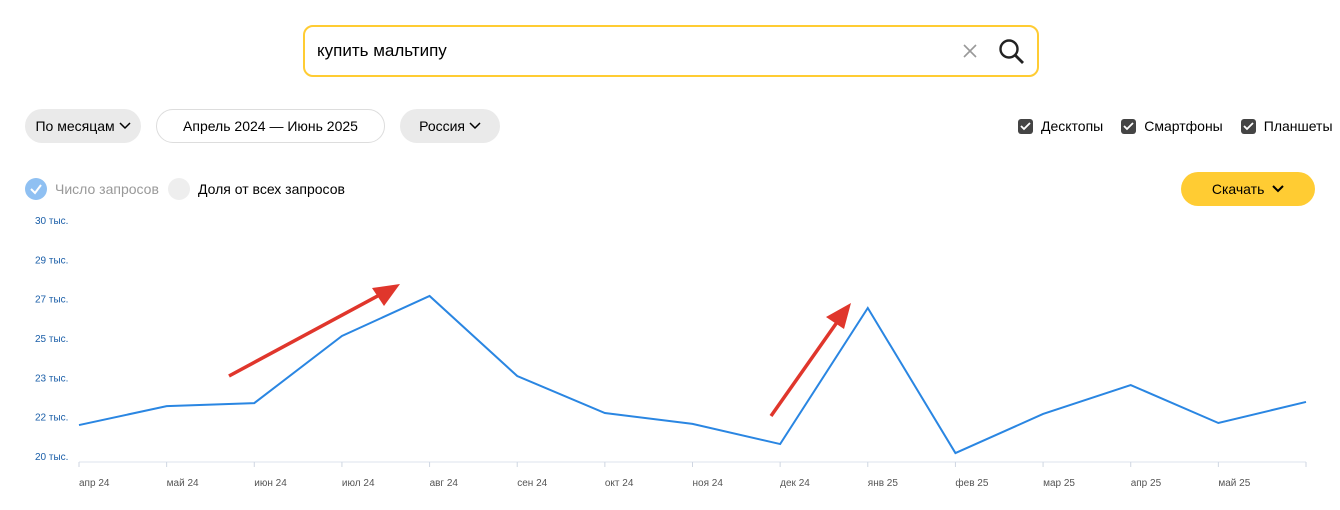 The width and height of the screenshot is (1340, 510). What do you see at coordinates (75, 126) in the screenshot?
I see `period-text: По месяцам` at bounding box center [75, 126].